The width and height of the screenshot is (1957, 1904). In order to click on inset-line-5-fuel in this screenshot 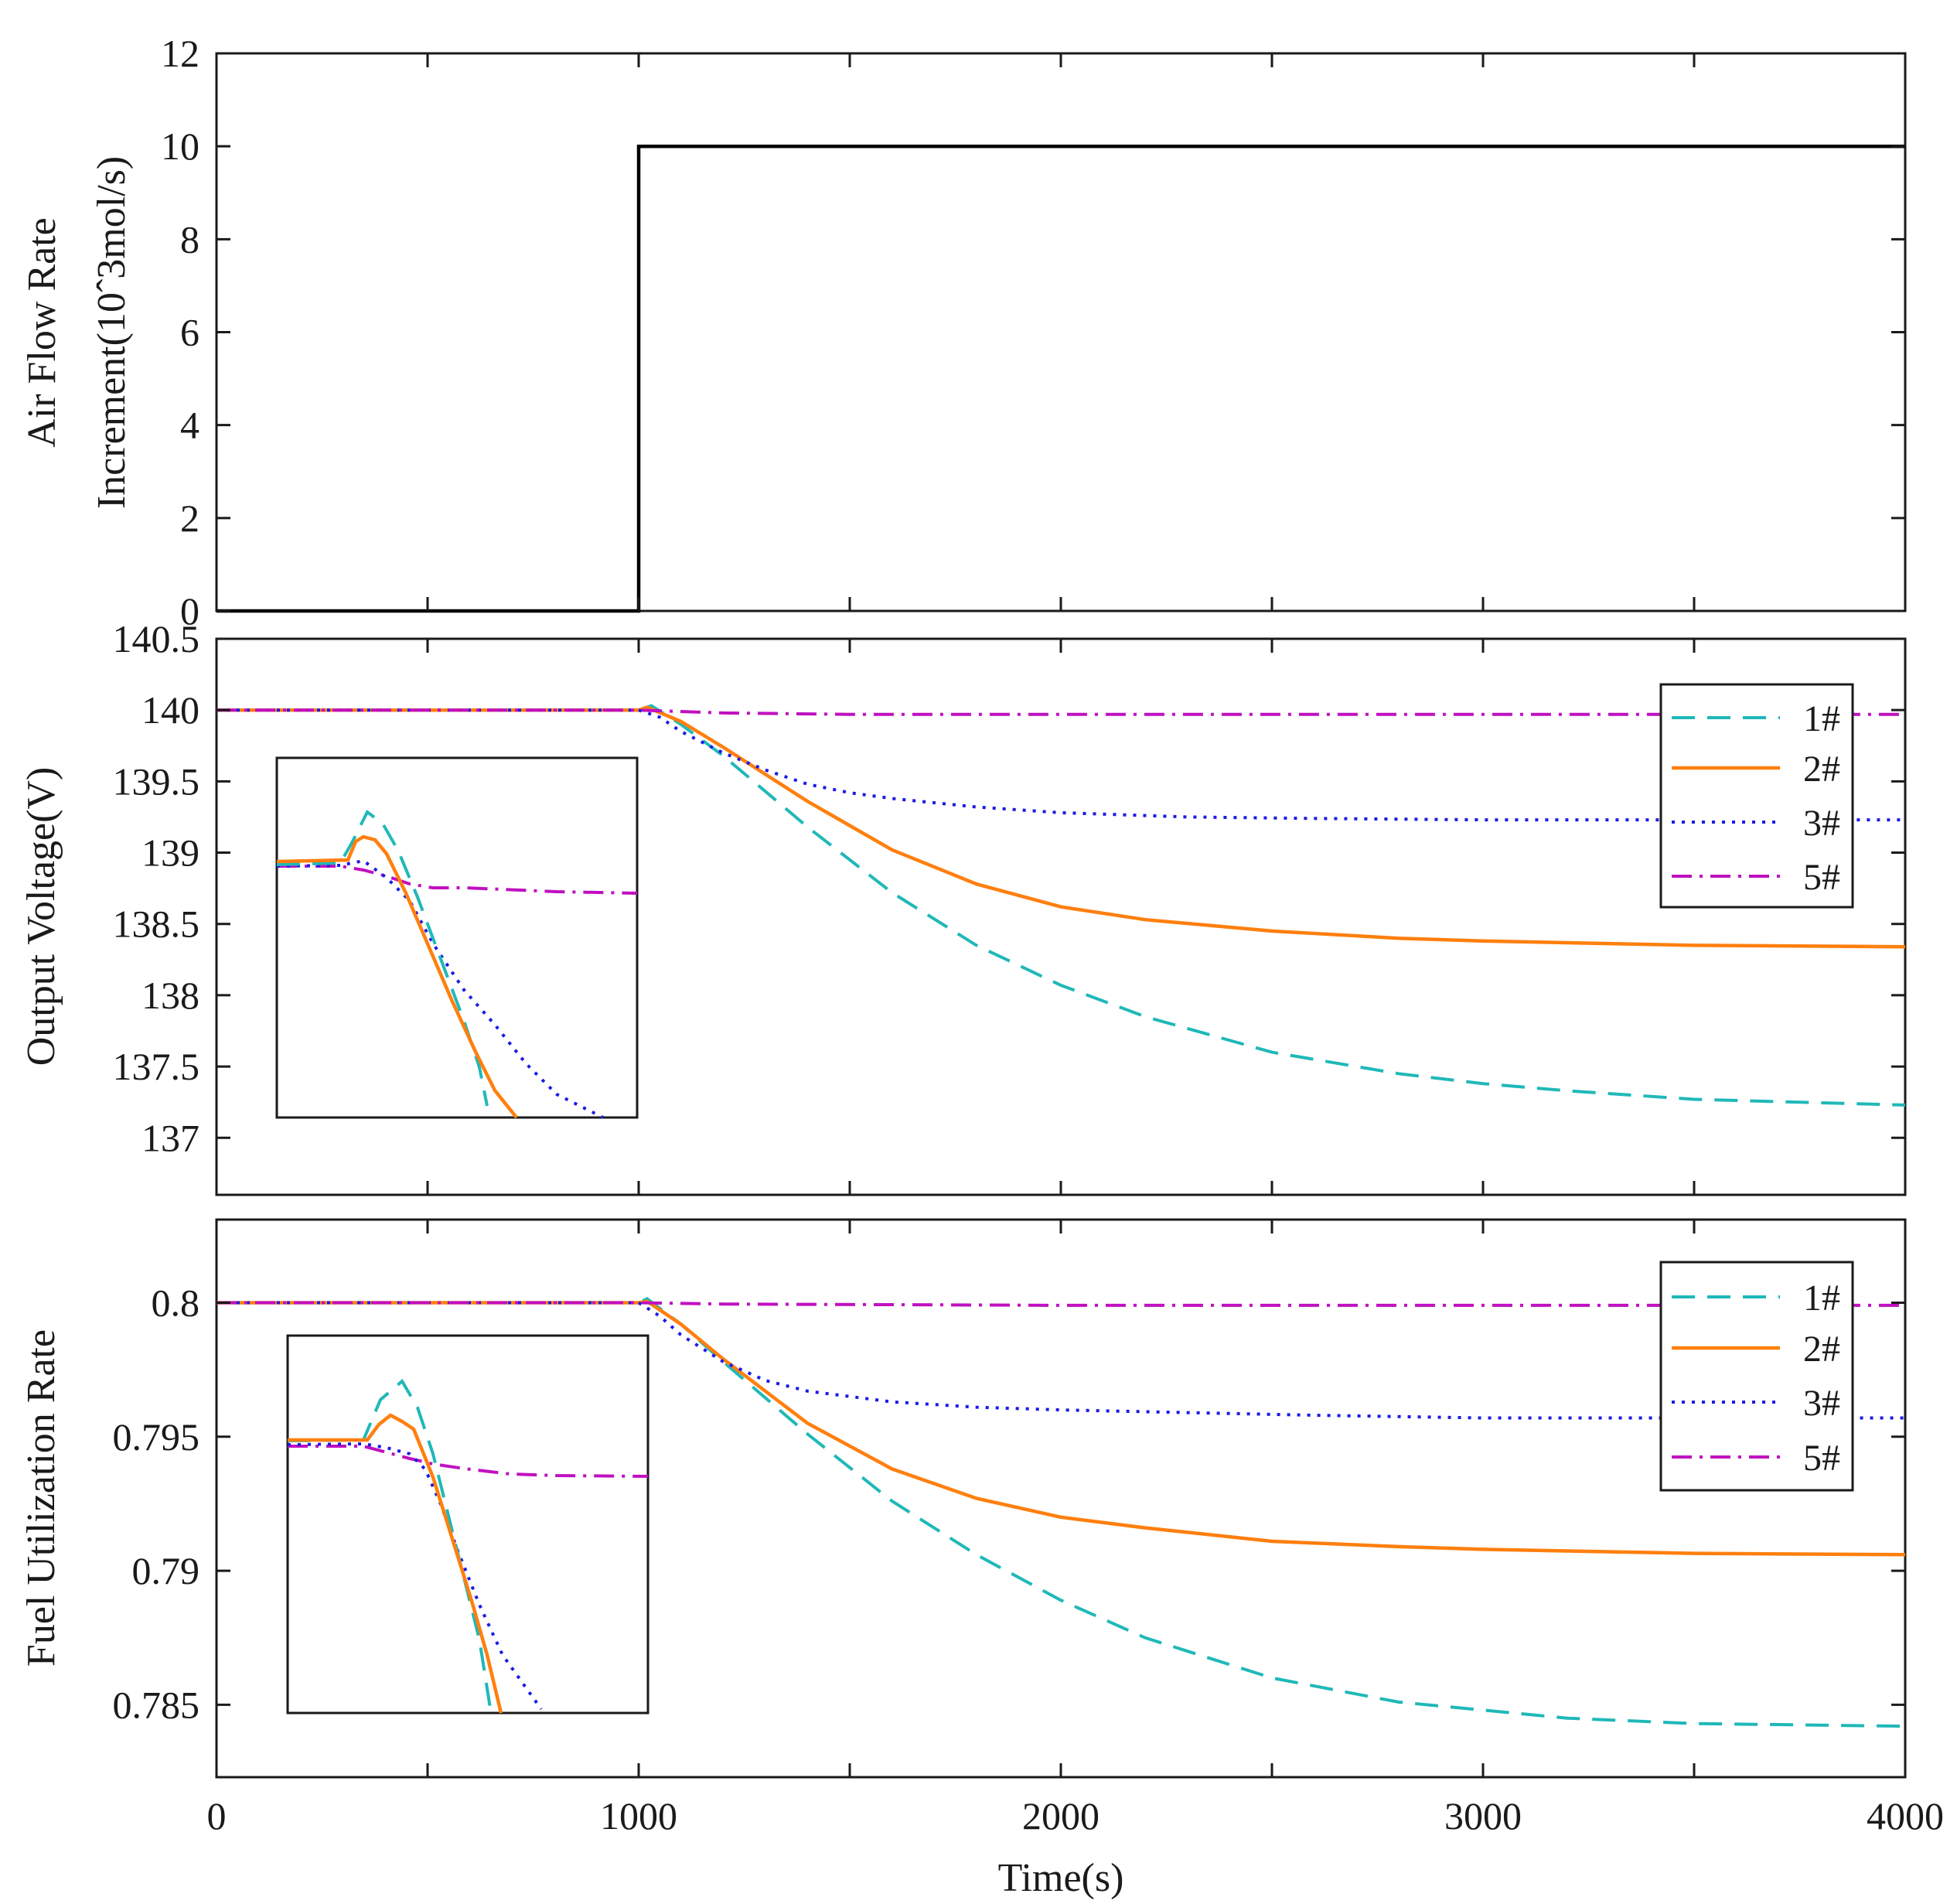, I will do `click(468, 1462)`.